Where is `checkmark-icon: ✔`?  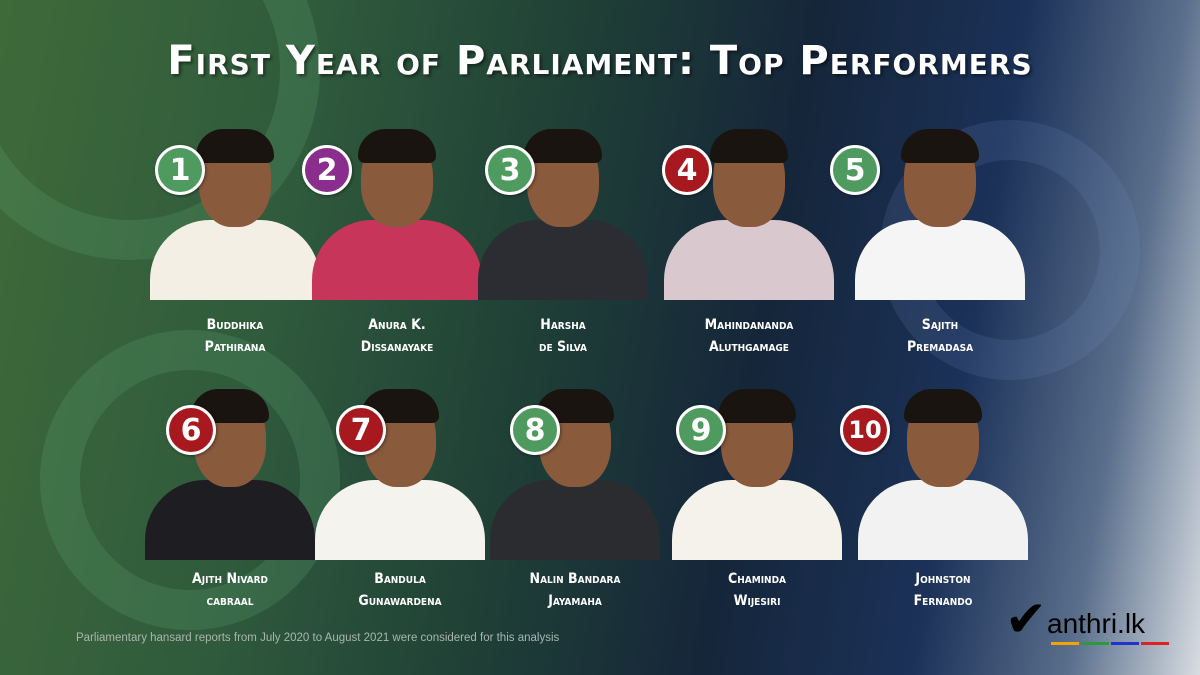
checkmark-icon: ✔ is located at coordinates (1026, 619).